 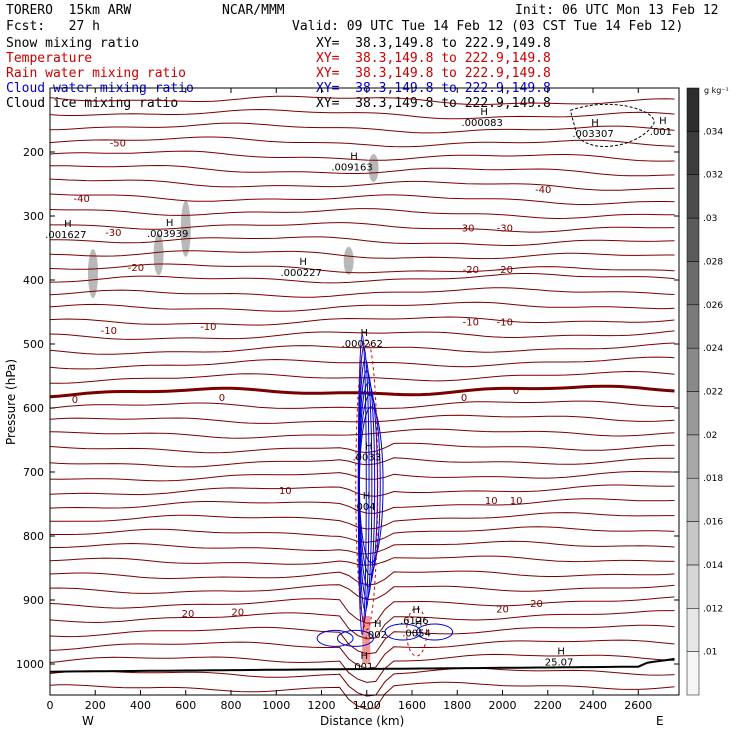 I want to click on temperature-label: -20, so click(x=136, y=268).